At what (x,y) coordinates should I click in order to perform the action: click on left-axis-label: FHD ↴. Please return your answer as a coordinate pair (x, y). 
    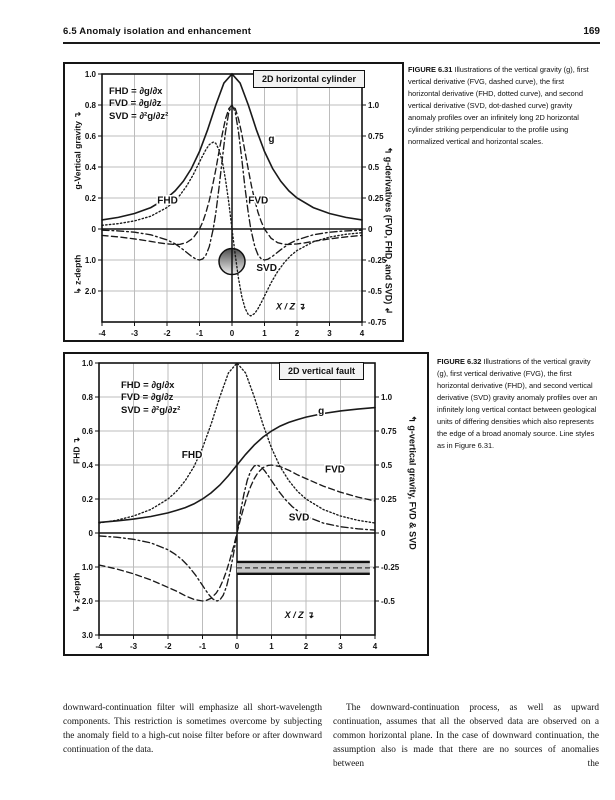
    Looking at the image, I should click on (76, 450).